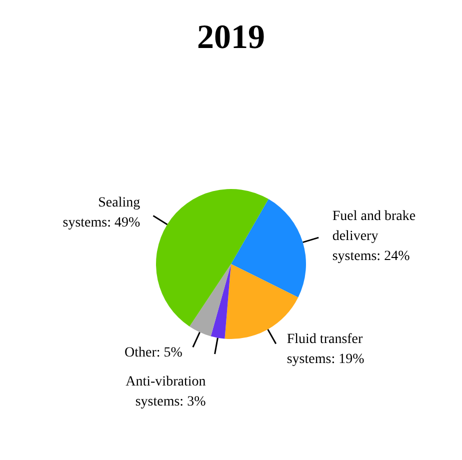  Describe the element at coordinates (374, 236) in the screenshot. I see `slice-label: Fuel and brake delivery systems: 24%` at that location.